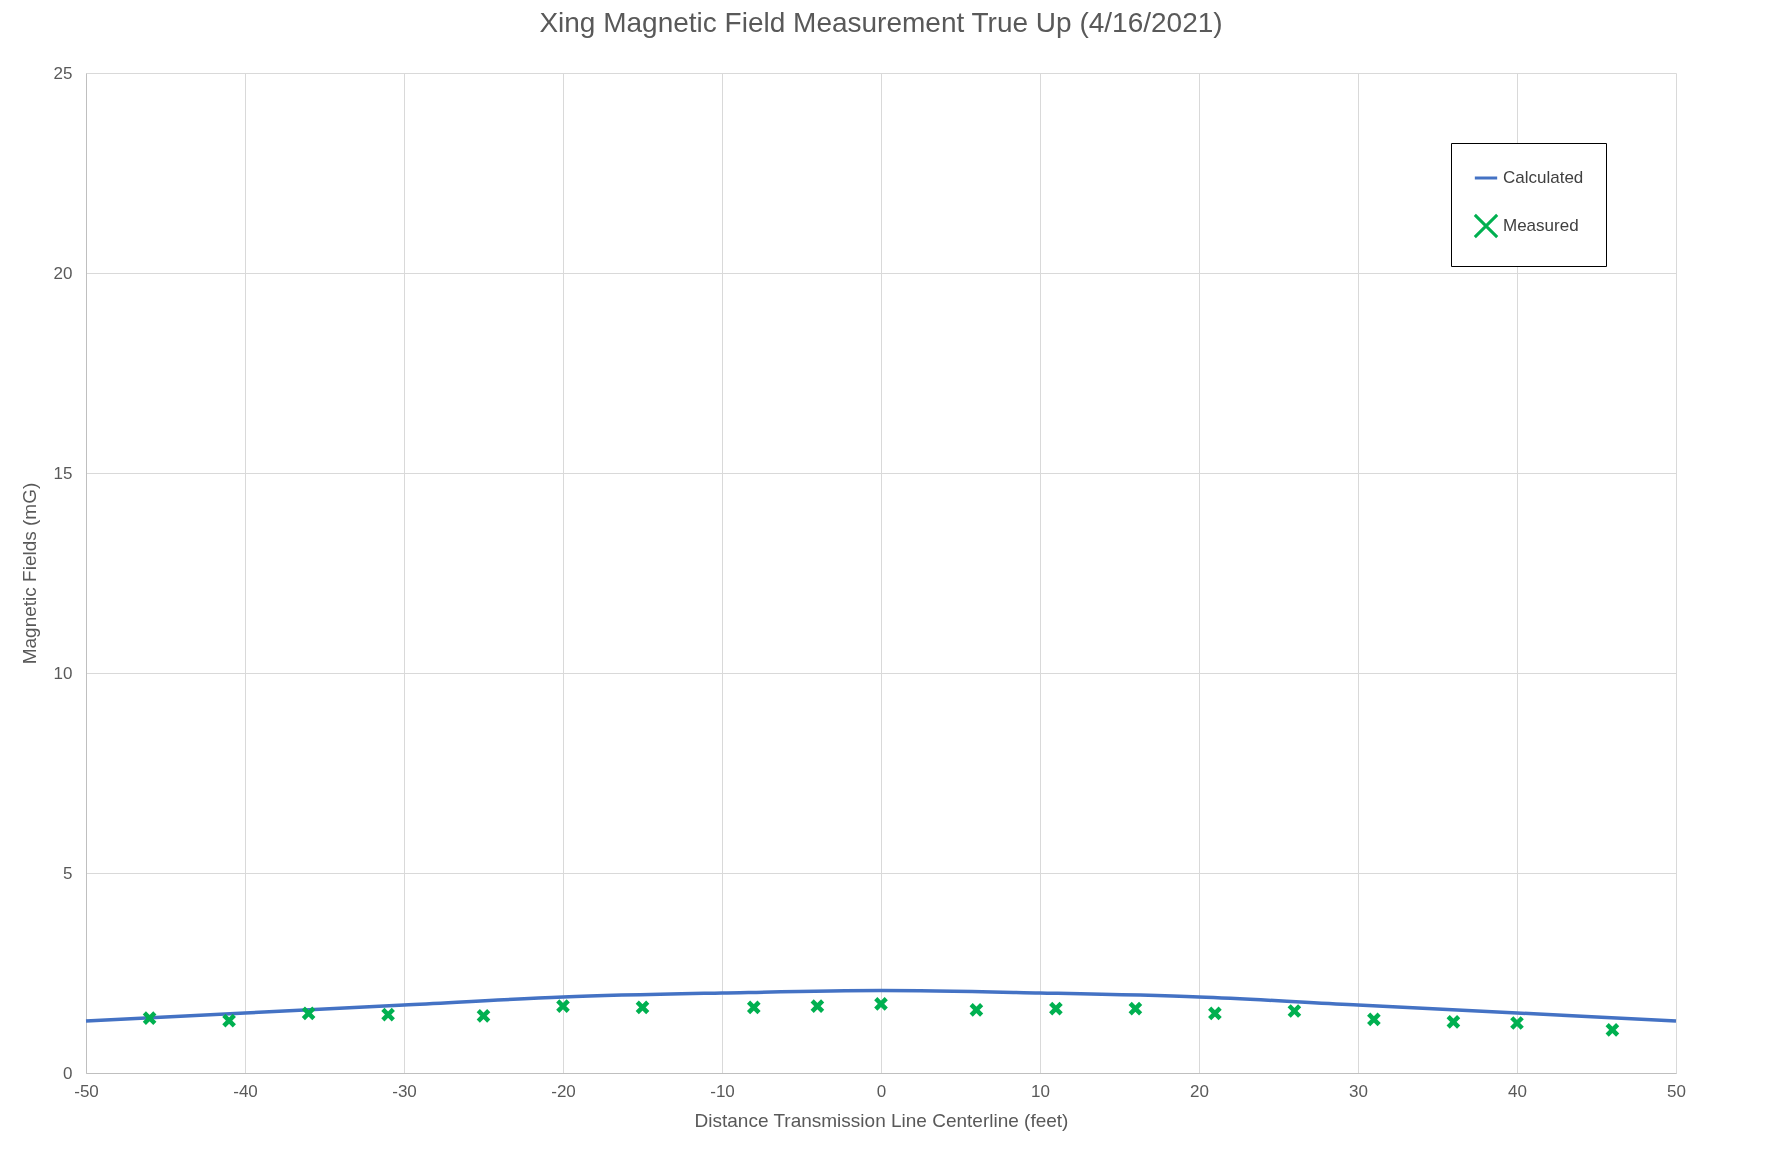  I want to click on chart-title: Xing Magnetic Field Measurement True Up (4/16/2021), so click(881, 22).